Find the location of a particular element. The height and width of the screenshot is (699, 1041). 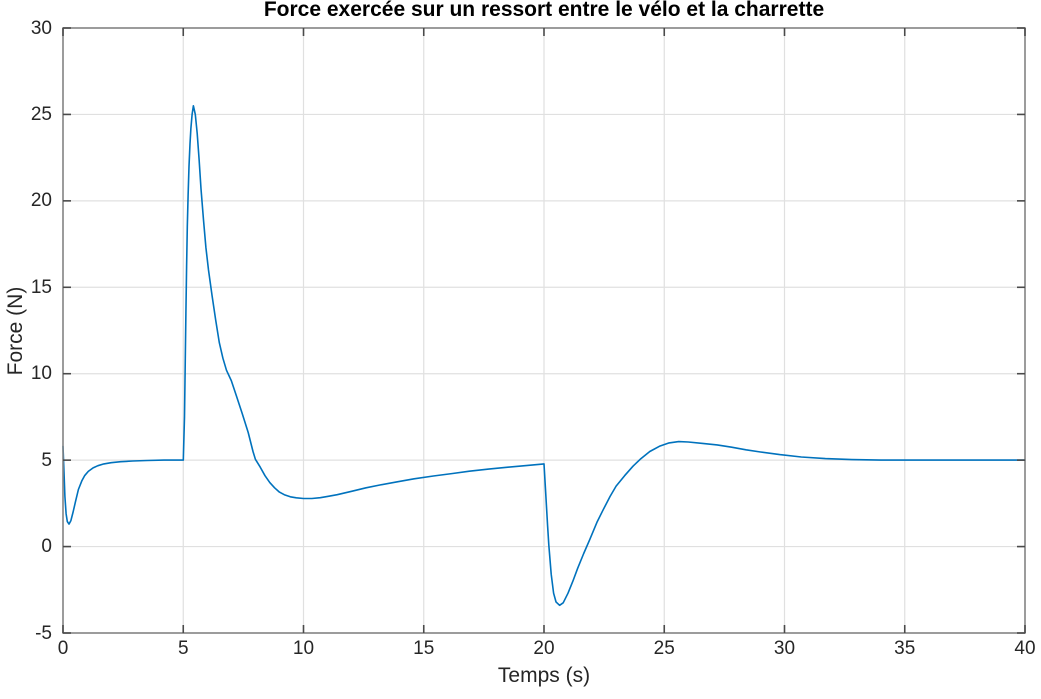

x-tick-label: 5 is located at coordinates (183, 648).